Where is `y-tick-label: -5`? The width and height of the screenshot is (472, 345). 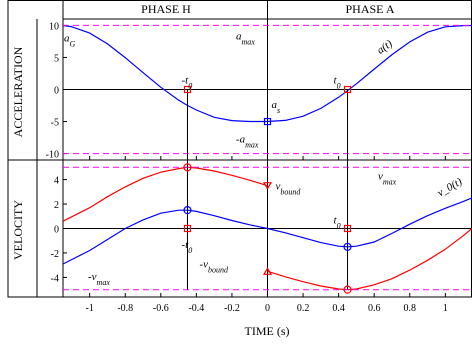 y-tick-label: -5 is located at coordinates (55, 123).